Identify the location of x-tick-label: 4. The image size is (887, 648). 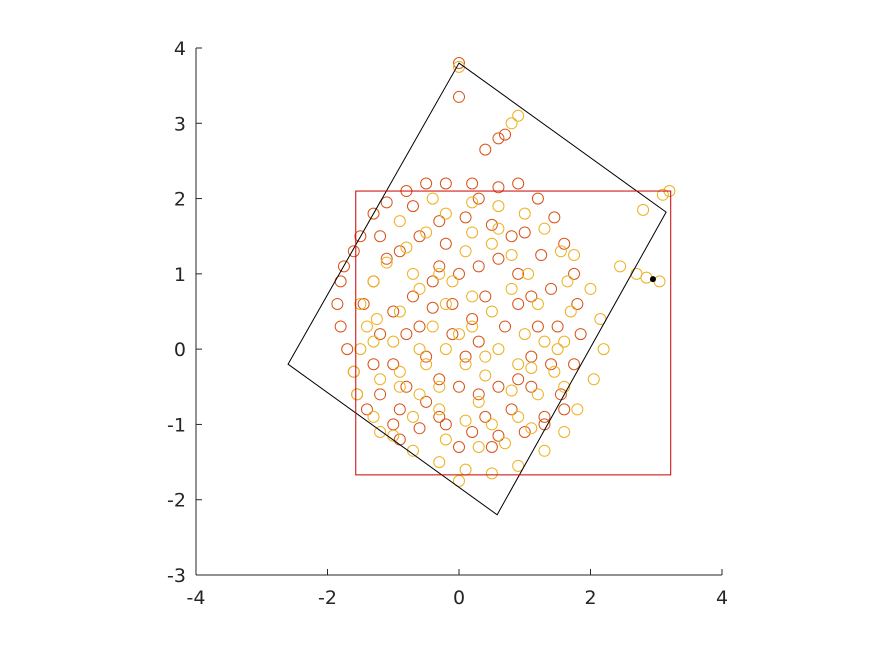
(722, 598).